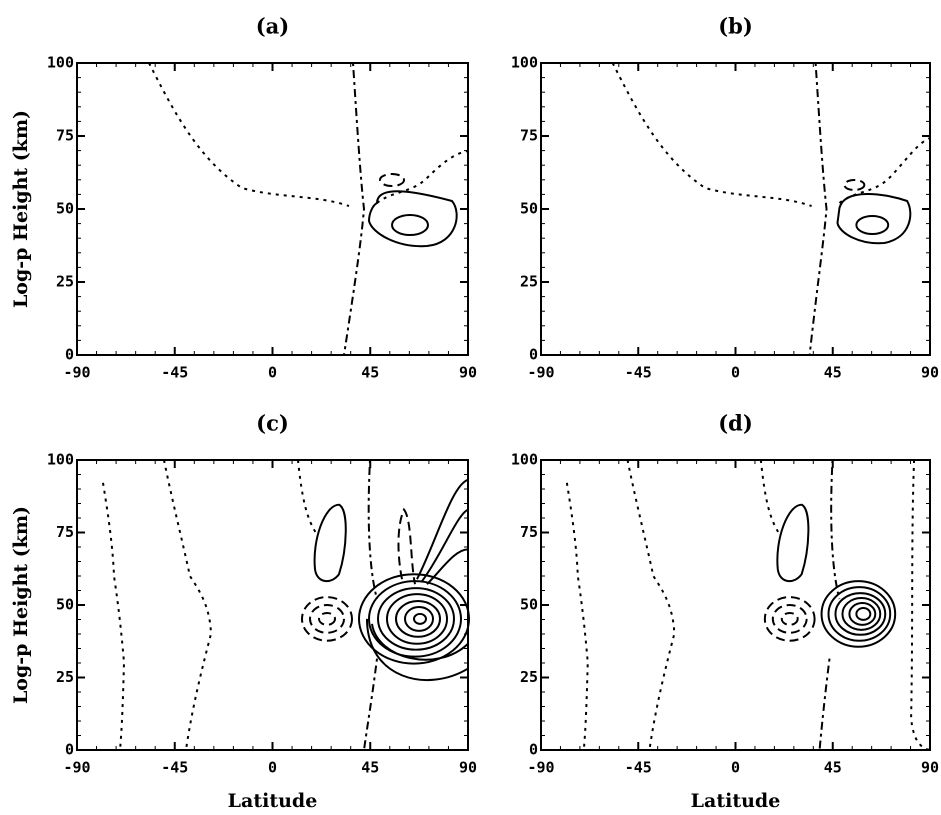 This screenshot has height=815, width=941. What do you see at coordinates (735, 26) in the screenshot?
I see `panel-title: (b)` at bounding box center [735, 26].